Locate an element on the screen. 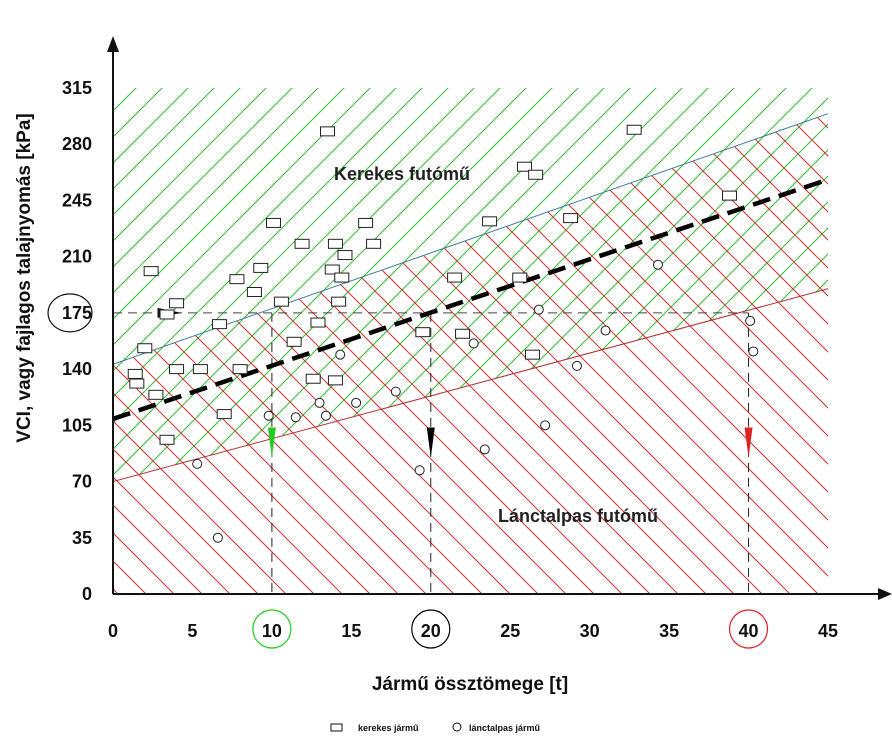 Image resolution: width=892 pixels, height=738 pixels. x-tick-label: 25 is located at coordinates (510, 631).